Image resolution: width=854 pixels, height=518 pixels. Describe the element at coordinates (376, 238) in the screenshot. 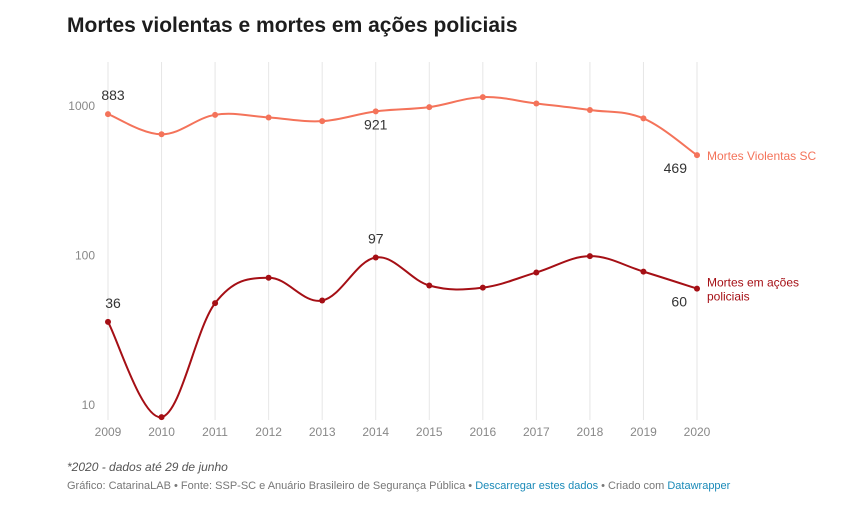

I see `data-label: 97` at that location.